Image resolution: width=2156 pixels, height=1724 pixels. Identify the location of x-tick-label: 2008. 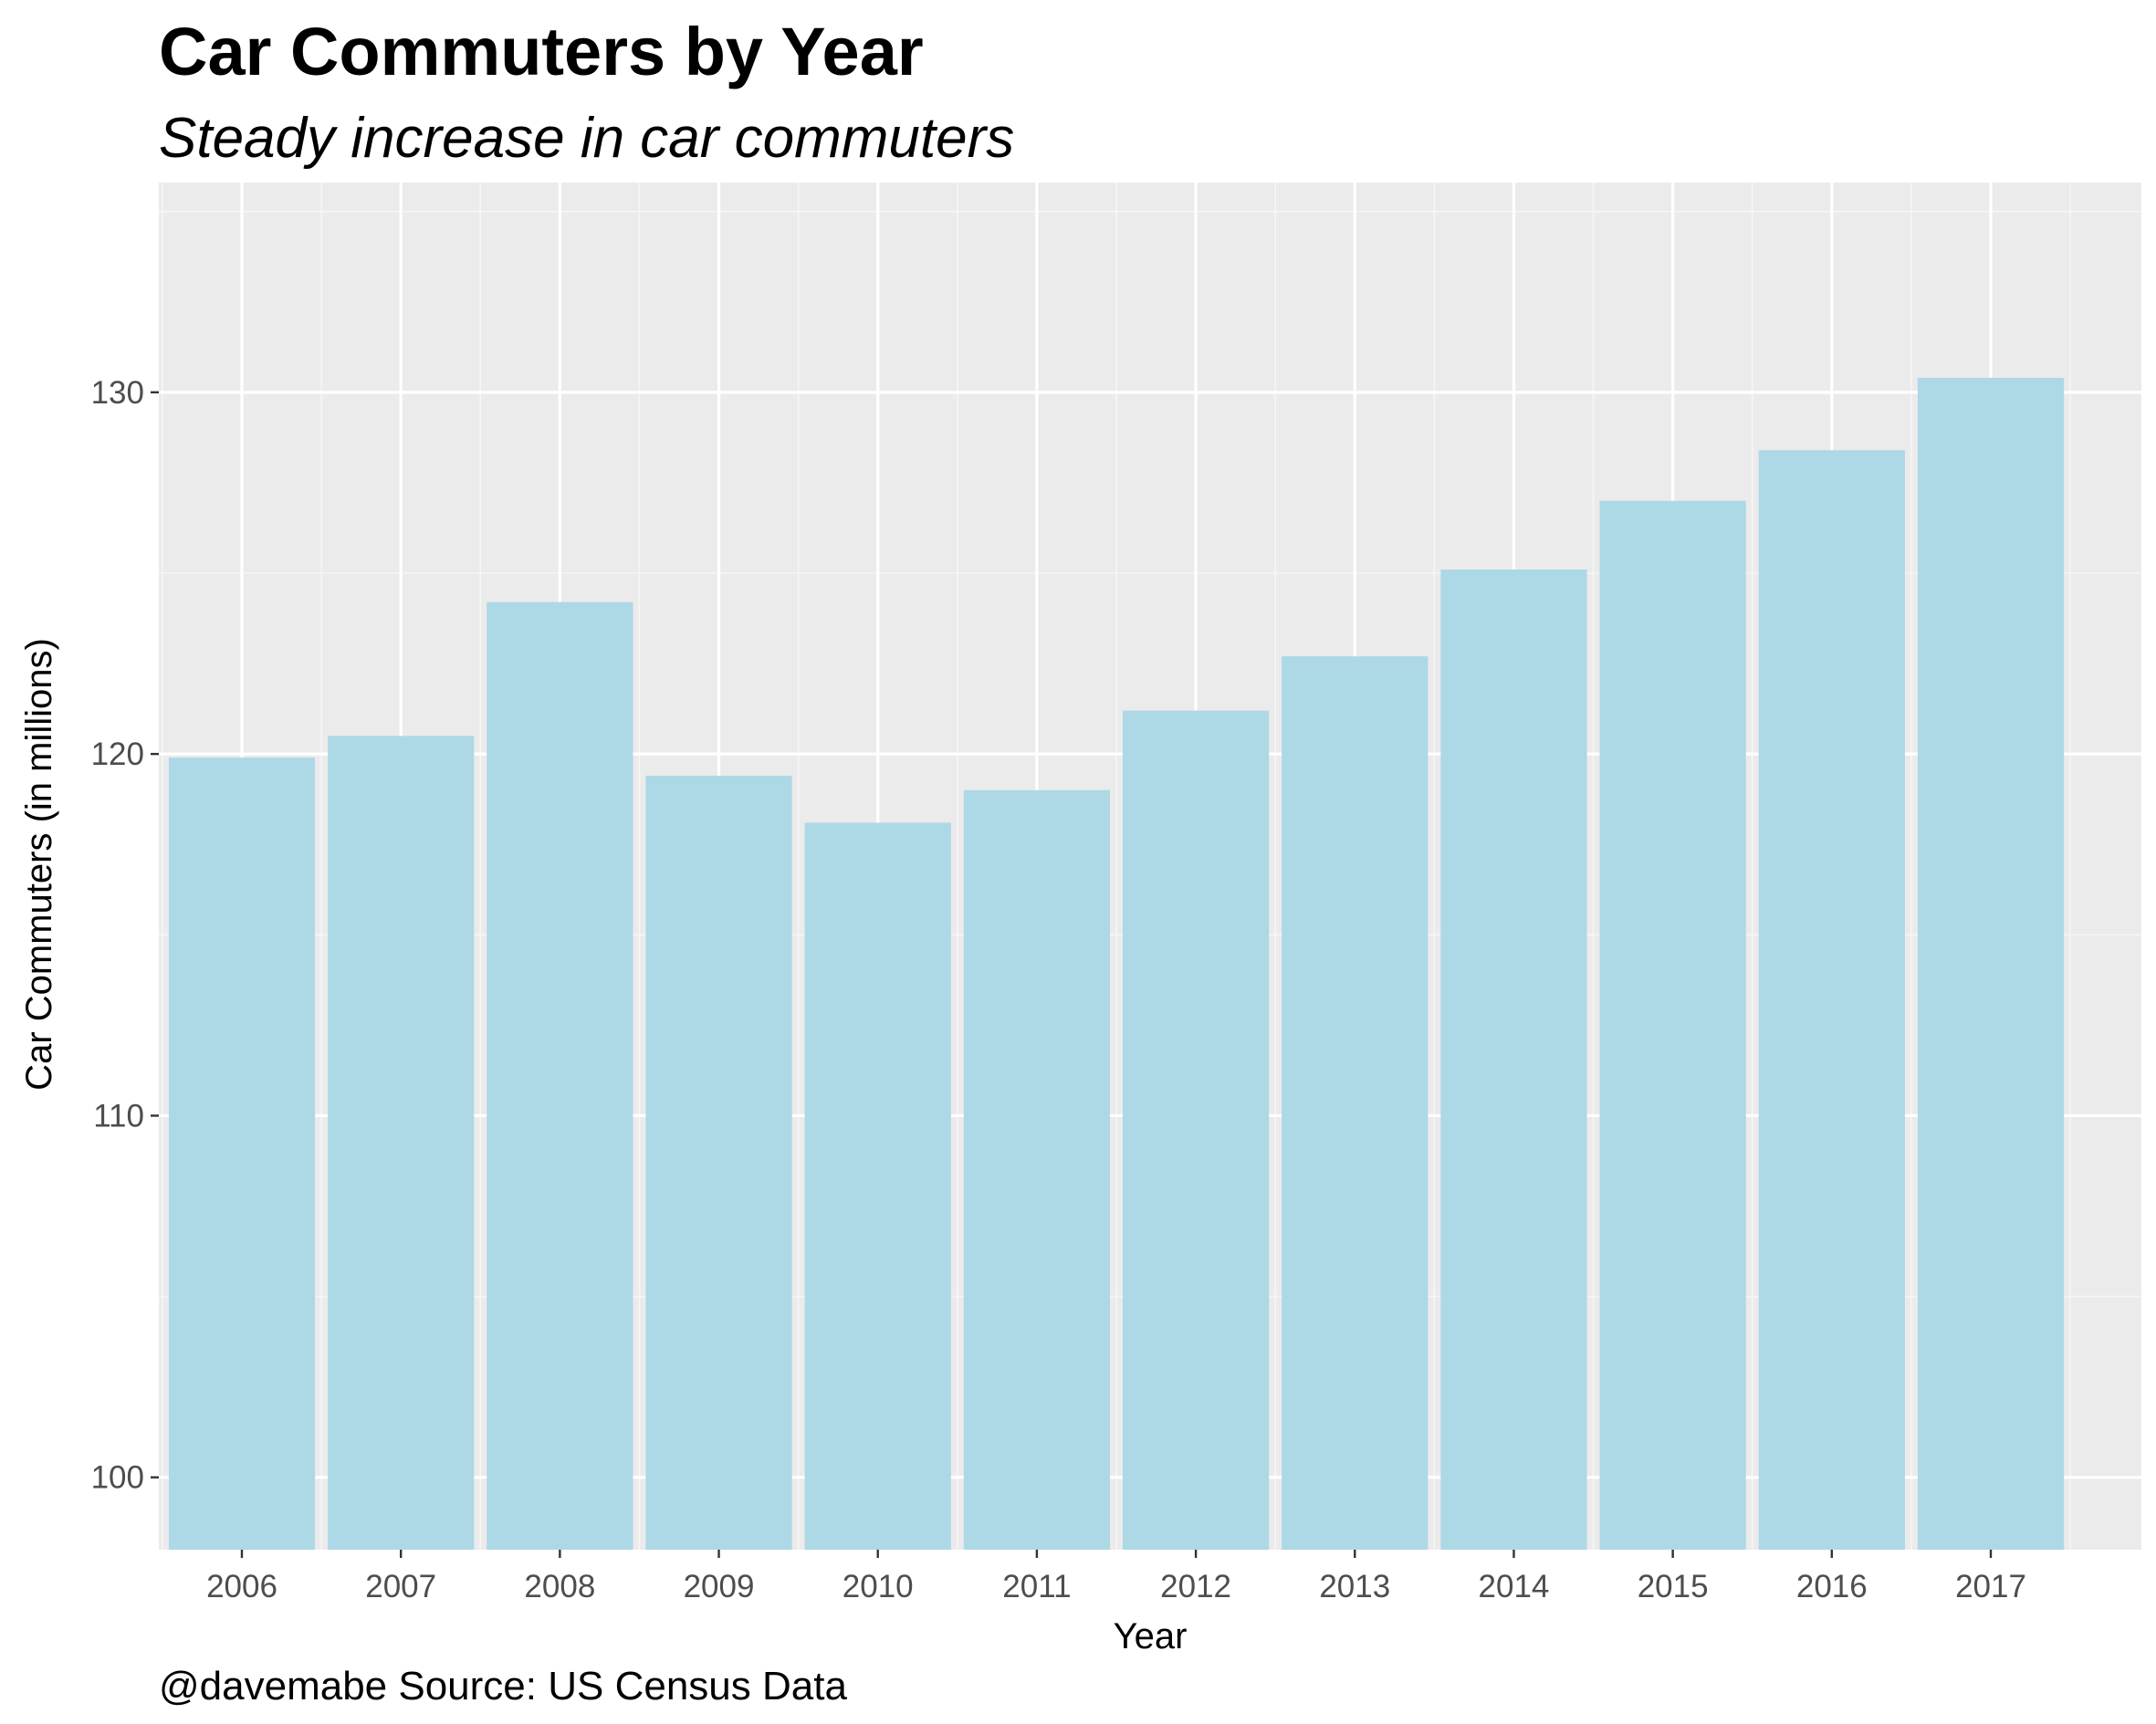
(559, 1586).